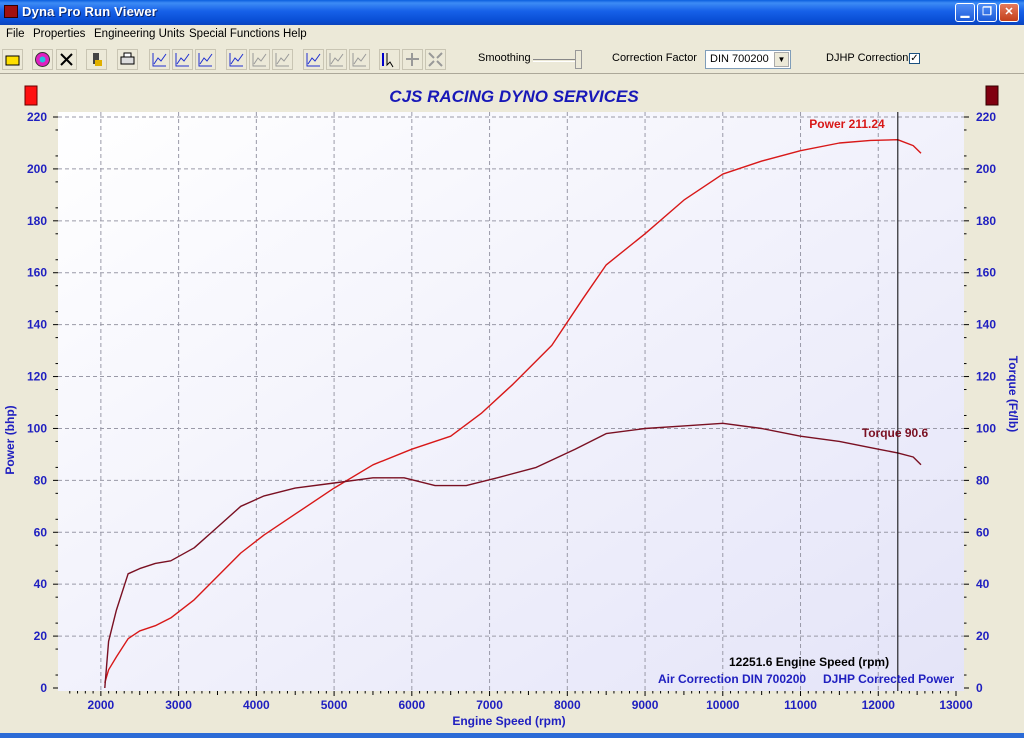  What do you see at coordinates (847, 124) in the screenshot?
I see `power-annotation: Power 211.24` at bounding box center [847, 124].